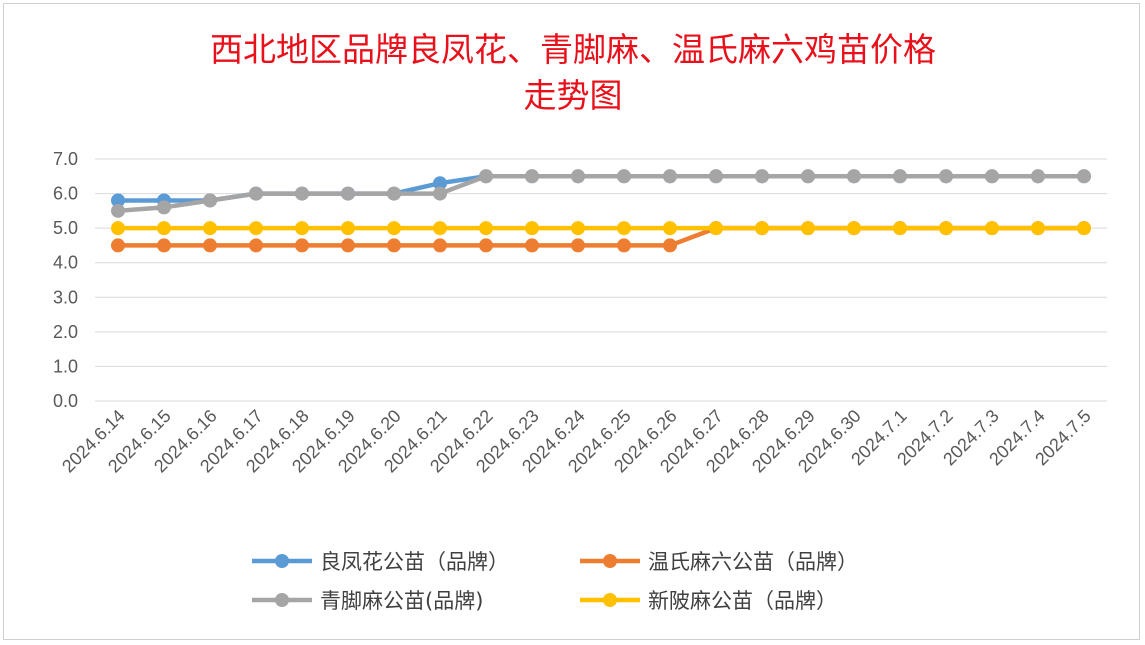 The image size is (1145, 645). I want to click on legend: 良凤花公苗（品牌） 温氏麻六公苗（品牌） 青脚麻公苗(品牌) 新陂麻公苗（品牌）, so click(555, 581).